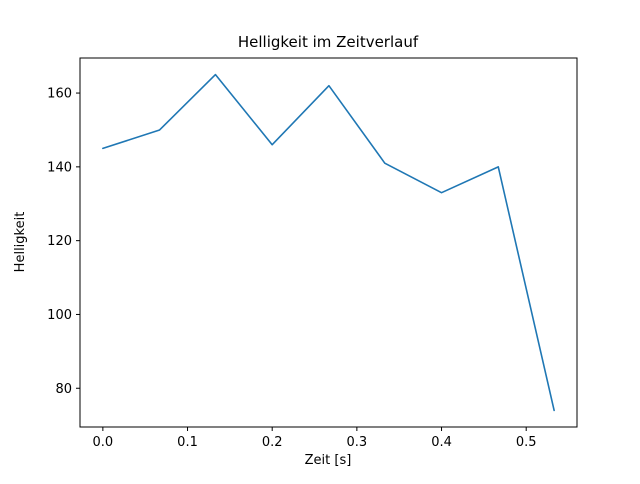  I want to click on x-tick-label: 0.4, so click(441, 442).